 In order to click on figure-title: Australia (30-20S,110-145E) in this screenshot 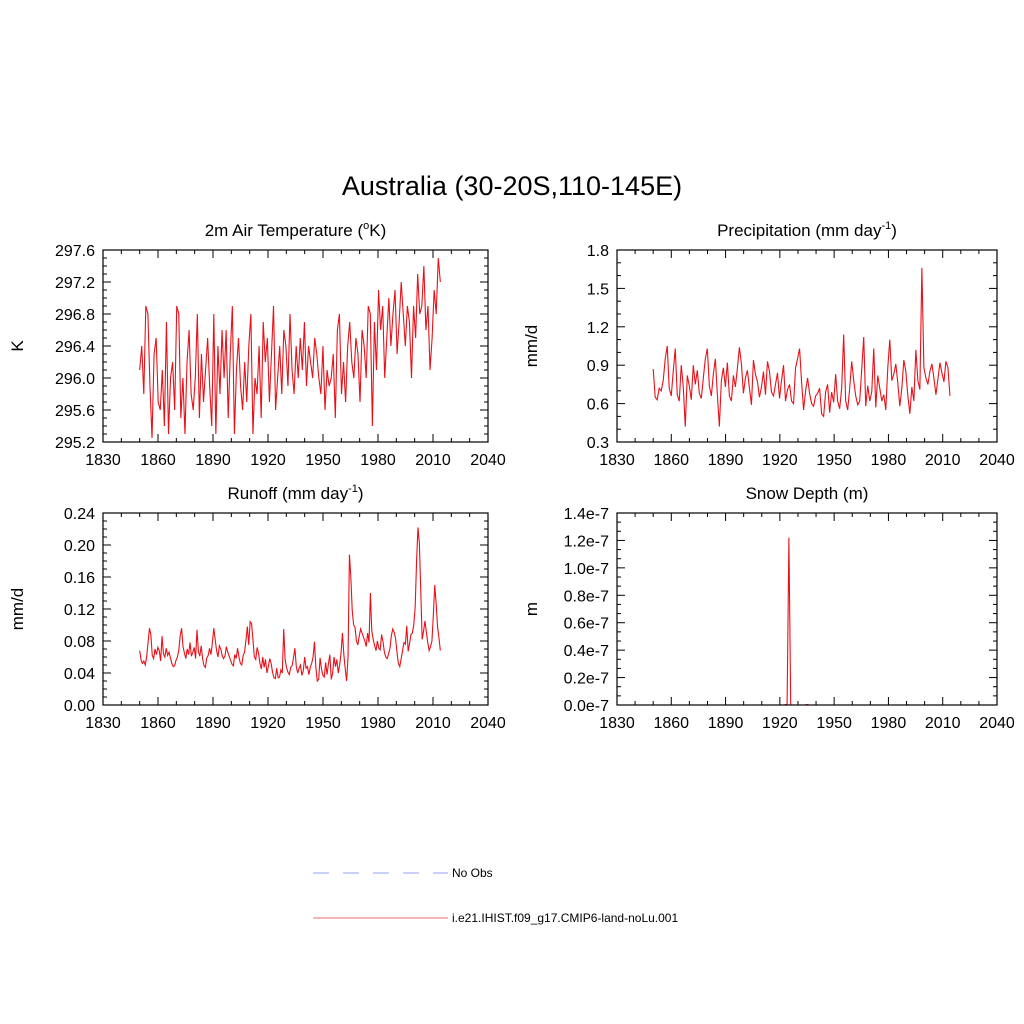, I will do `click(512, 186)`.